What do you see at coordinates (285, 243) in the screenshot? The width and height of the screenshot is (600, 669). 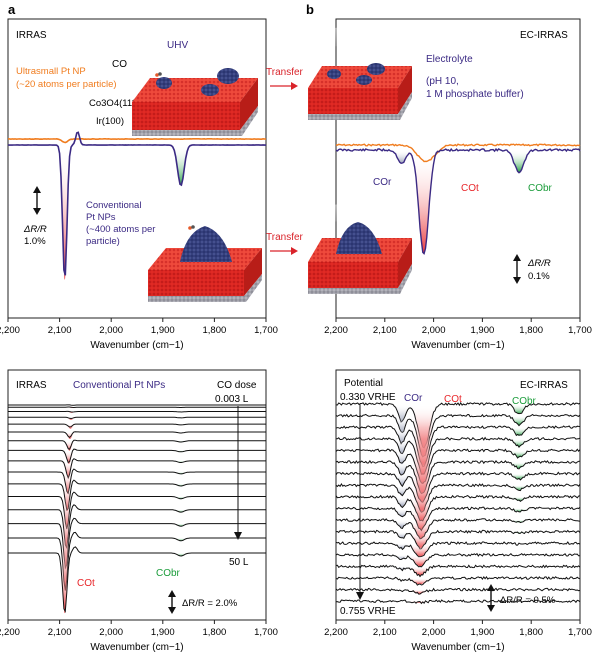 I see `transfer-arrow-bottom: Transfer` at bounding box center [285, 243].